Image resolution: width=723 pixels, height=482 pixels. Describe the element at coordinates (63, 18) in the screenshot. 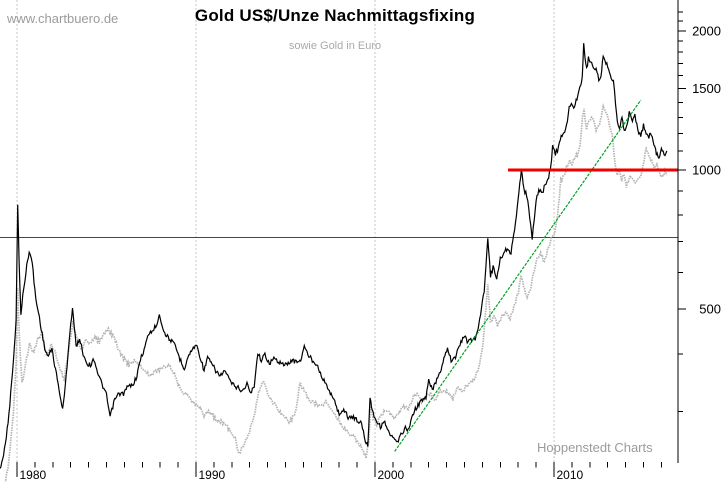

I see `watermark-text: www.chartbuero.de` at that location.